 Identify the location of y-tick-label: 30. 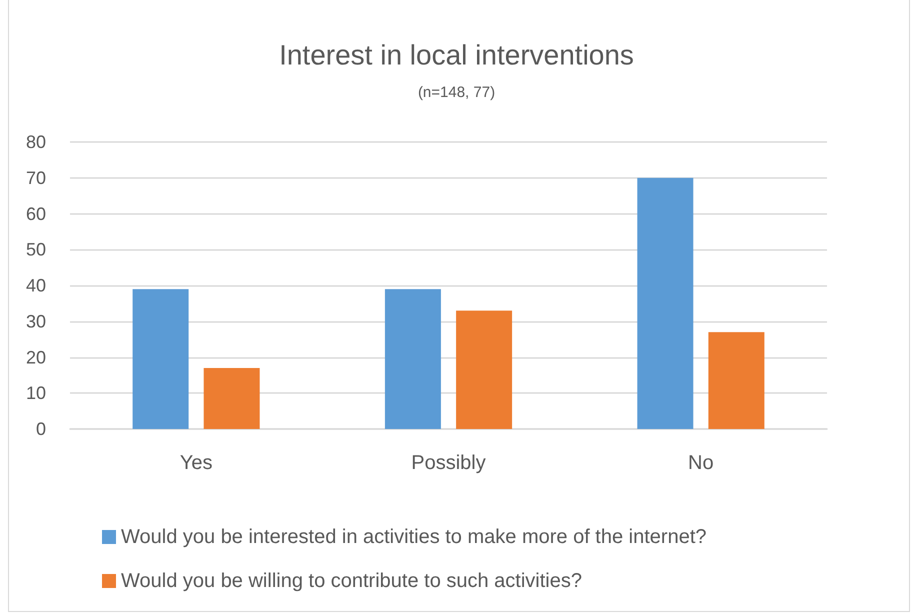
(36, 321).